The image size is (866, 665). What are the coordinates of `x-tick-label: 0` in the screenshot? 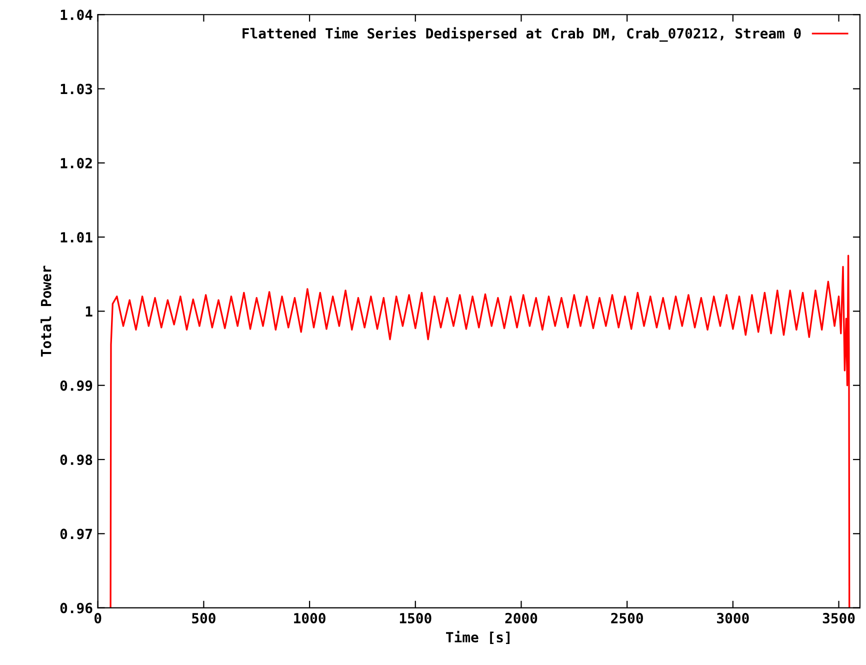 It's located at (98, 618).